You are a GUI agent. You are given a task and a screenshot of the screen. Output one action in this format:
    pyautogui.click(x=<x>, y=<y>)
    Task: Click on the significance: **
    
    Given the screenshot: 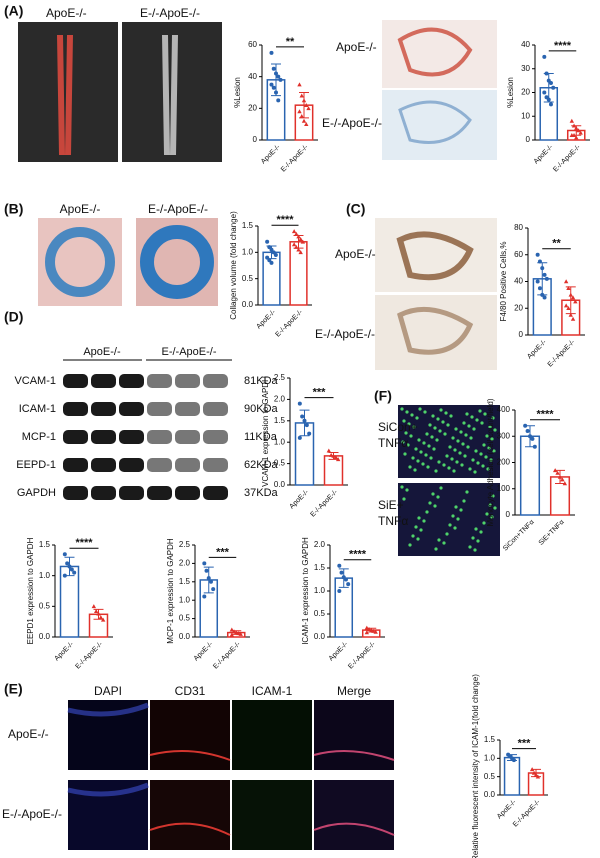 What is the action you would take?
    pyautogui.click(x=290, y=42)
    